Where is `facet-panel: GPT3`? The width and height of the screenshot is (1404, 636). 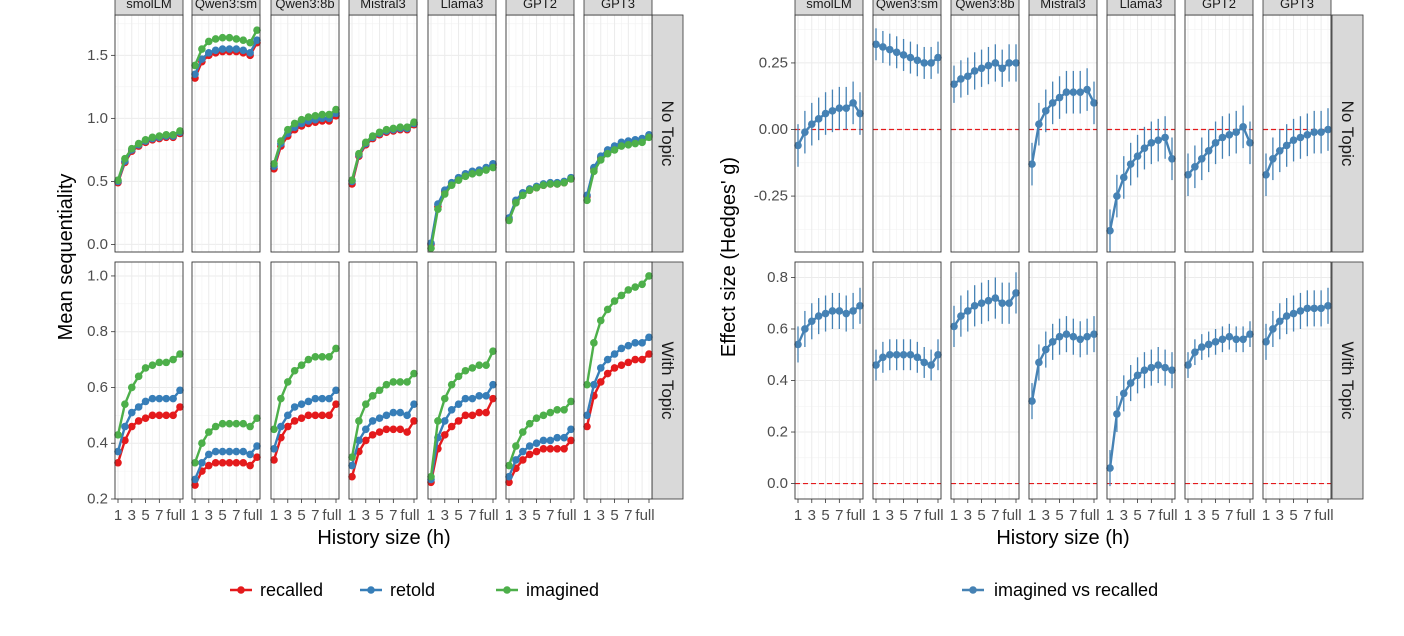
facet-panel: GPT3 is located at coordinates (1297, 126).